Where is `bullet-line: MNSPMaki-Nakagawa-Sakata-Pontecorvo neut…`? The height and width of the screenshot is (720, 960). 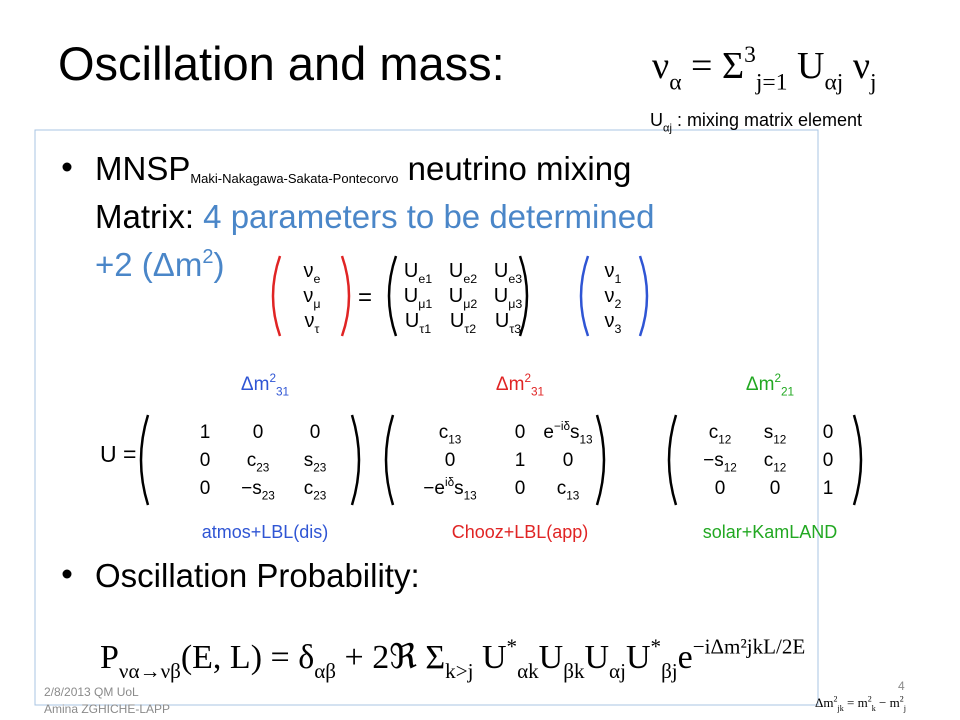
bullet-line: MNSPMaki-Nakagawa-Sakata-Pontecorvo neut… is located at coordinates (363, 168).